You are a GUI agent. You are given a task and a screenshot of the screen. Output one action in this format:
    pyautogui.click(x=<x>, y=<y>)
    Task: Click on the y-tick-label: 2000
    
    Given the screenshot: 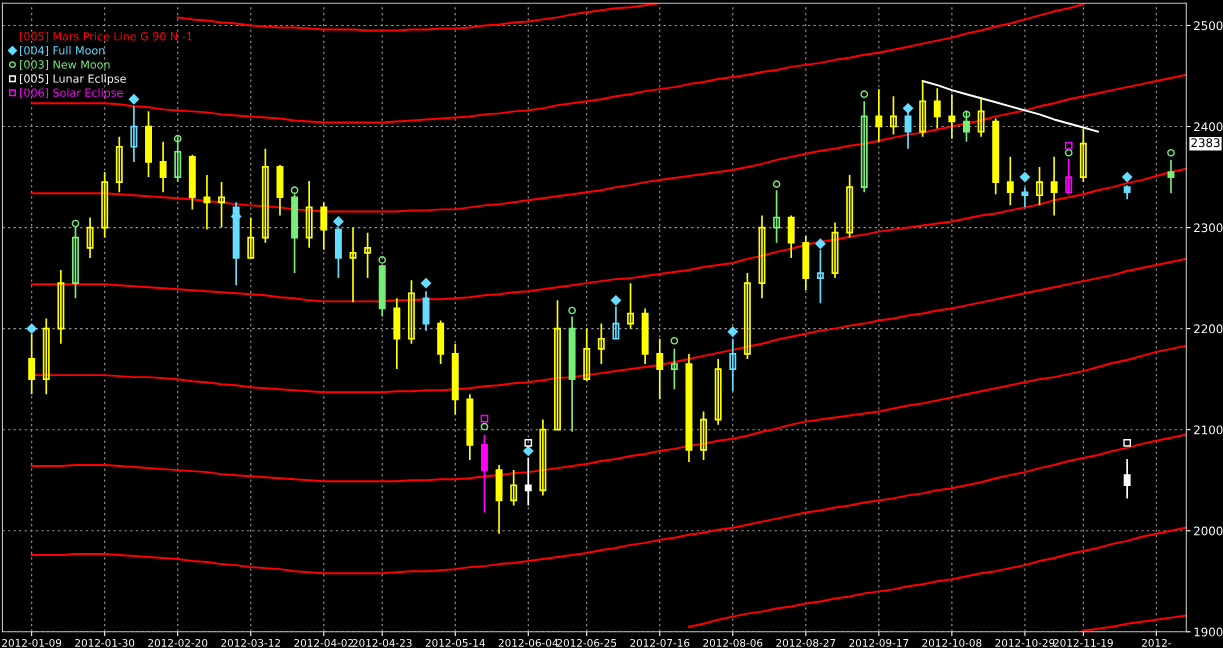 What is the action you would take?
    pyautogui.click(x=1208, y=531)
    